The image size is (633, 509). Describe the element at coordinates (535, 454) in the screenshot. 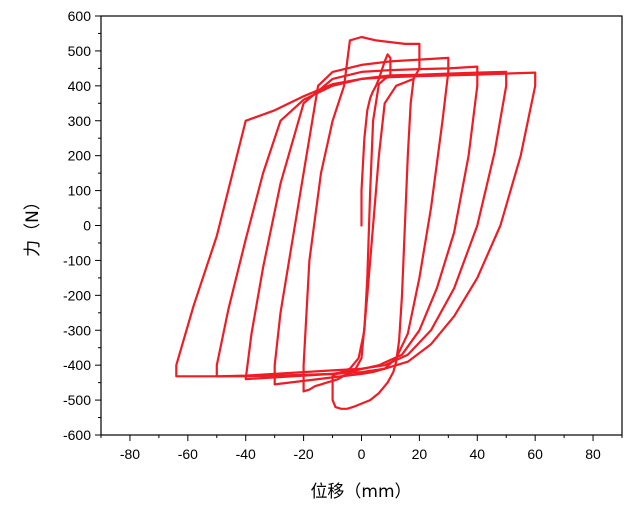

I see `x-tick-label: 60` at that location.